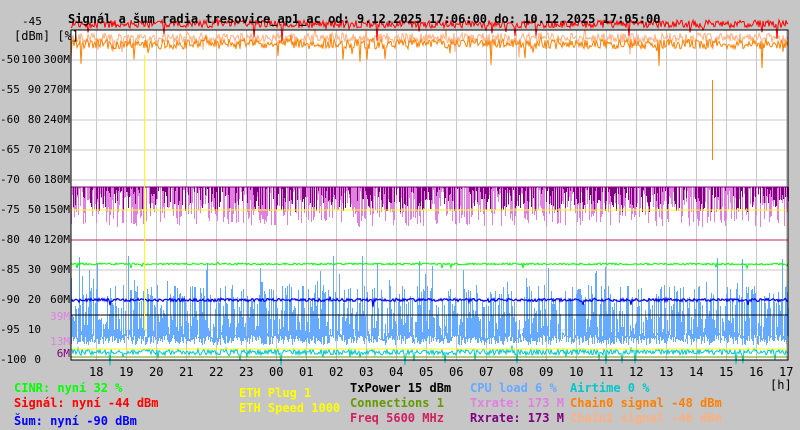 The width and height of the screenshot is (800, 430). What do you see at coordinates (34, 179) in the screenshot?
I see `y-tick-pct: 60` at bounding box center [34, 179].